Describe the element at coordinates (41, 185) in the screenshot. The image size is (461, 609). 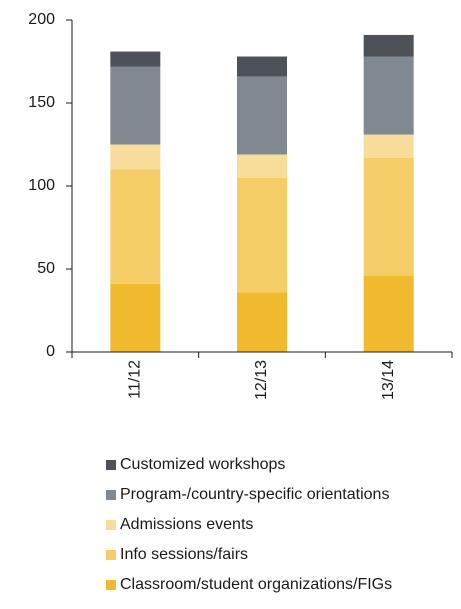
I see `y-tick-label: 100` at that location.